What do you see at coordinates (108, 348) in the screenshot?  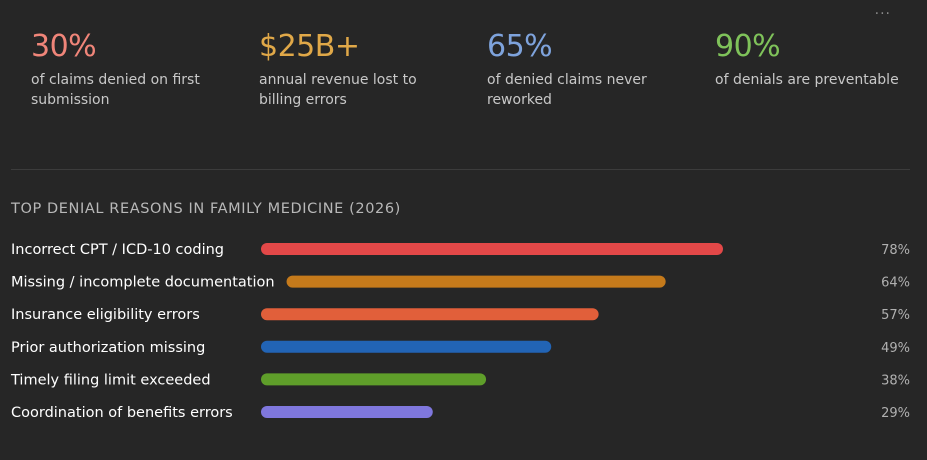 I see `bar-label-prior-authorization-missing: Prior authorization missing` at bounding box center [108, 348].